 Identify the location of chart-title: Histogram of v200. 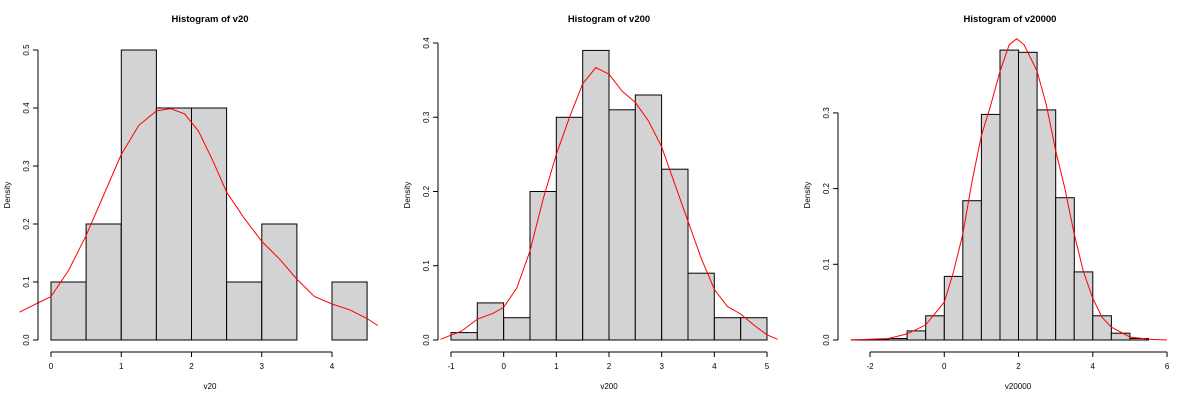
(609, 19).